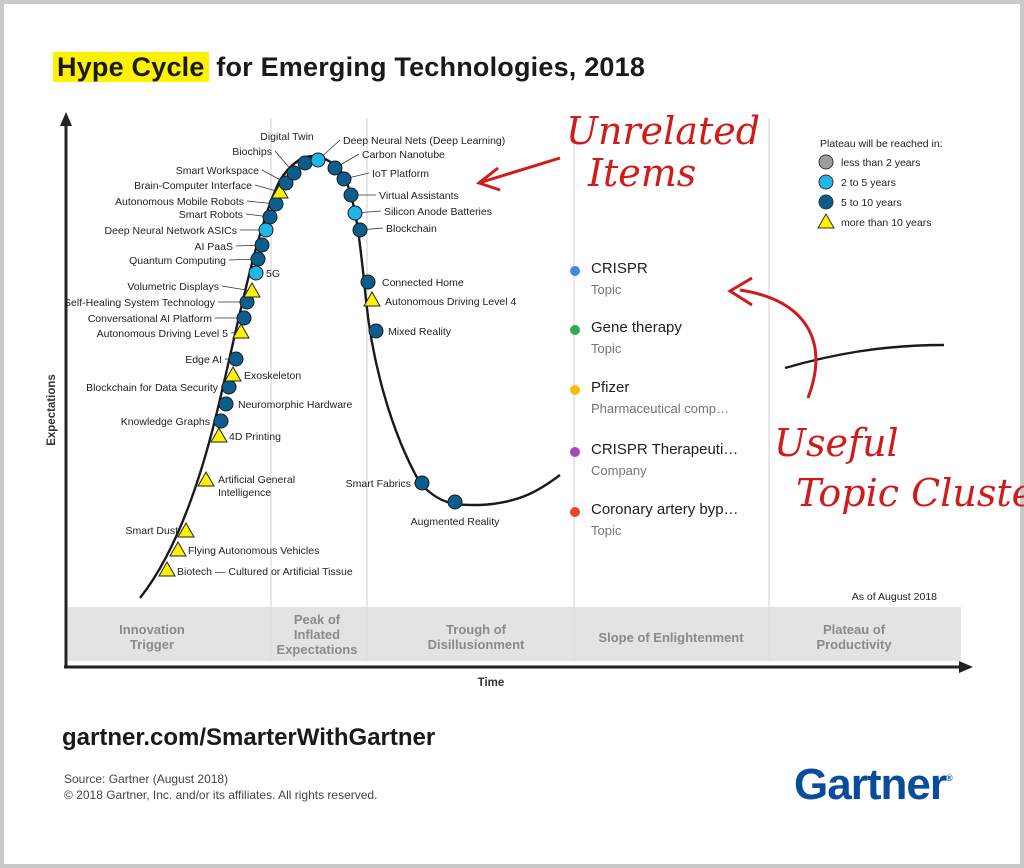 This screenshot has width=1024, height=868. What do you see at coordinates (165, 422) in the screenshot?
I see `technology-label: Knowledge Graphs` at bounding box center [165, 422].